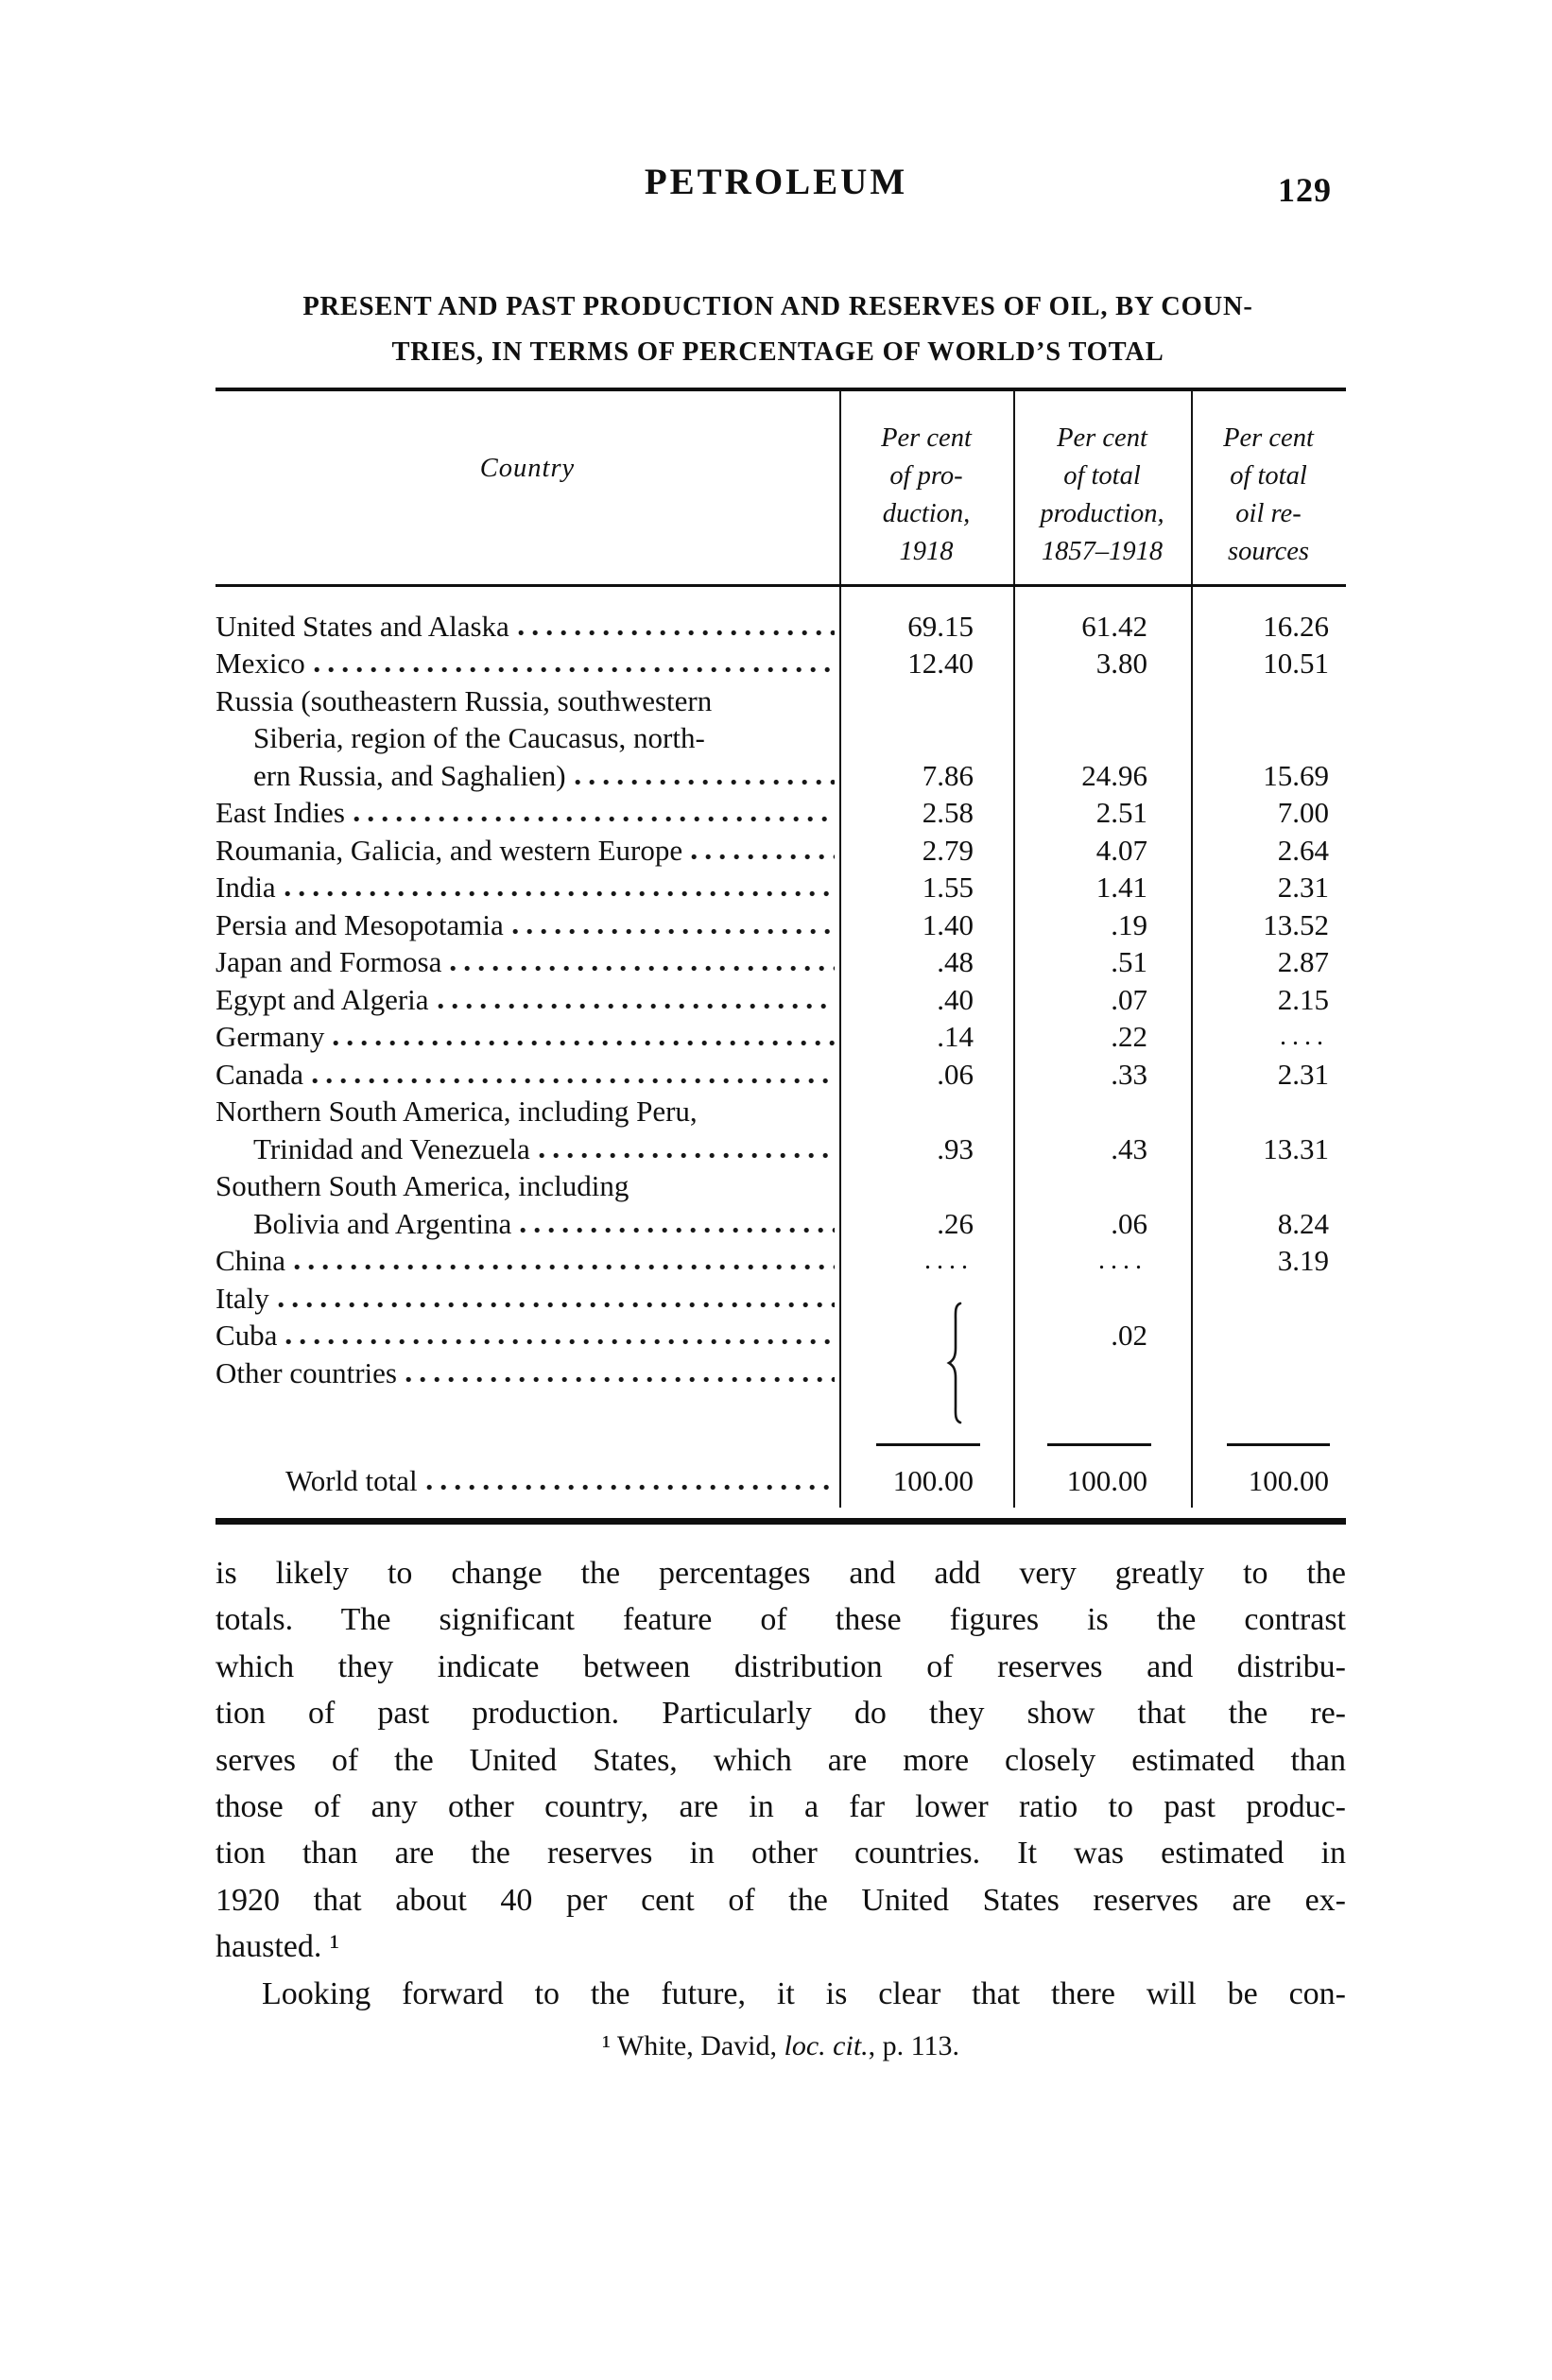 This screenshot has width=1552, height=2380. Describe the element at coordinates (360, 924) in the screenshot. I see `country-label: Persia and Mesopotamia` at that location.